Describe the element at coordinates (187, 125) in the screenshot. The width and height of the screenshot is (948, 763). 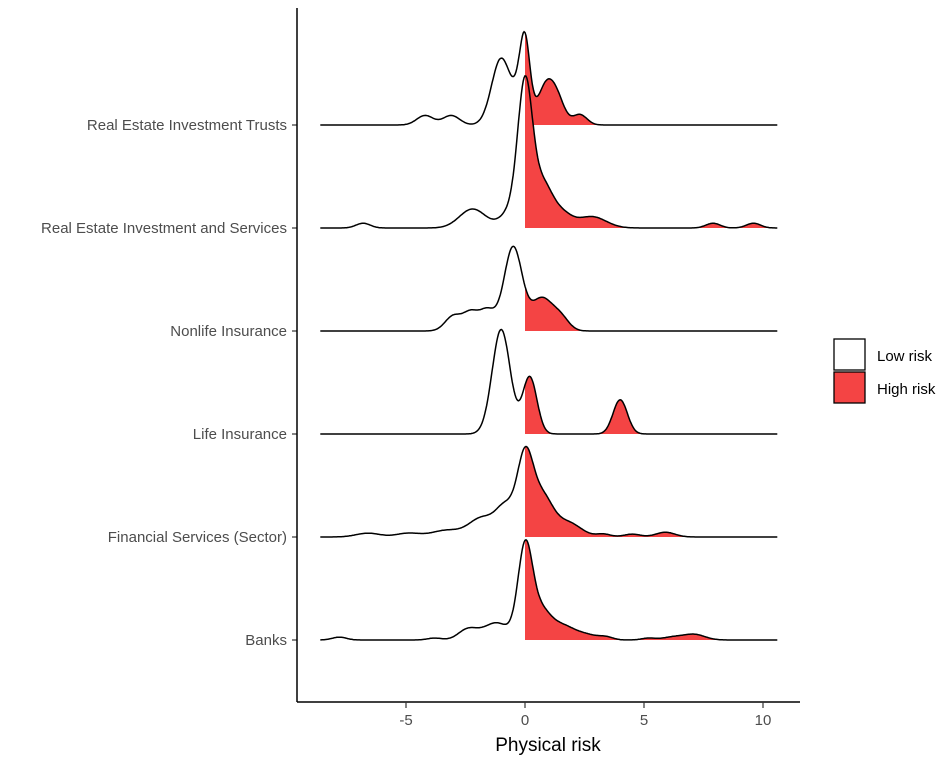
I see `category-label: Real Estate Investment Trusts` at that location.